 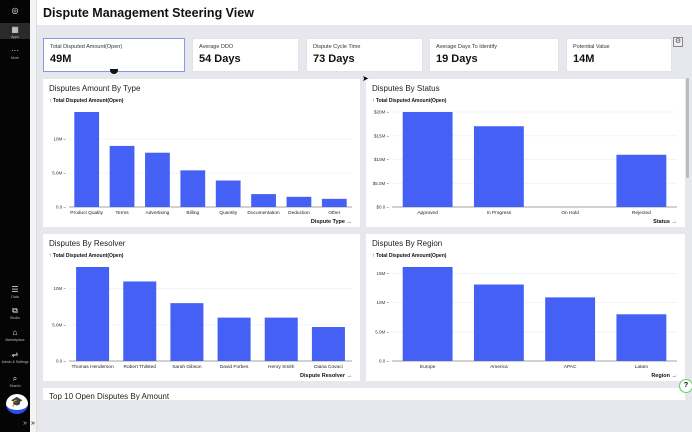 What do you see at coordinates (193, 188) in the screenshot?
I see `bar-billing` at bounding box center [193, 188].